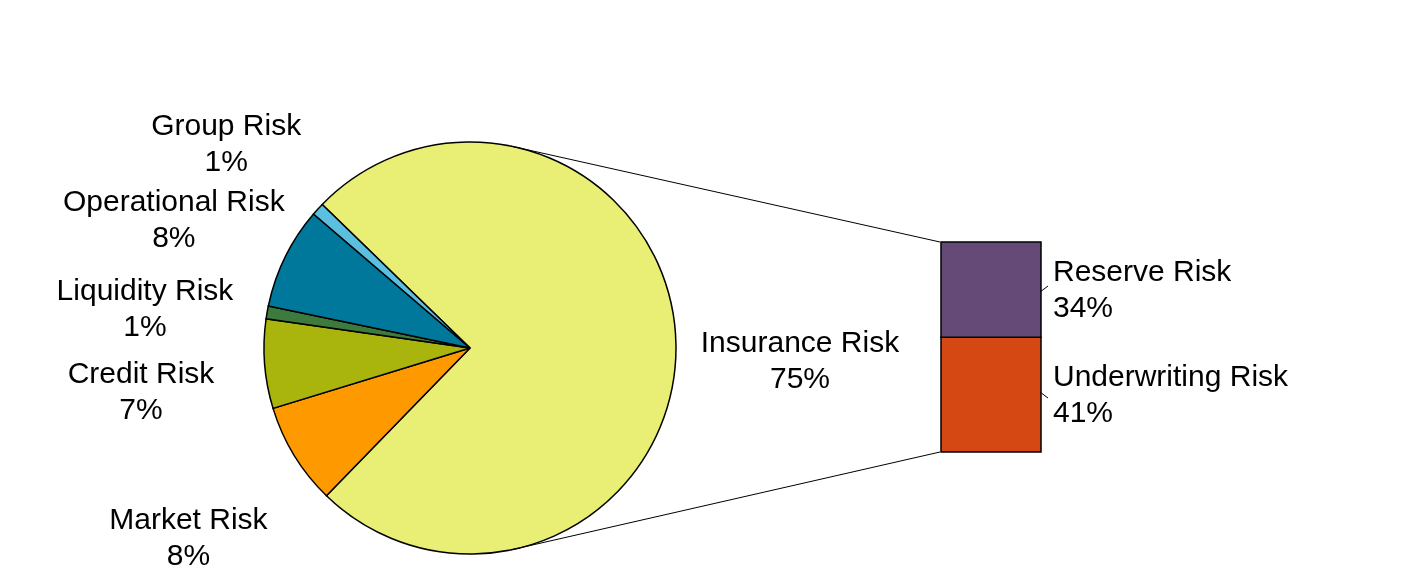 The image size is (1405, 584). What do you see at coordinates (1143, 270) in the screenshot?
I see `series-label: Reserve Risk` at bounding box center [1143, 270].